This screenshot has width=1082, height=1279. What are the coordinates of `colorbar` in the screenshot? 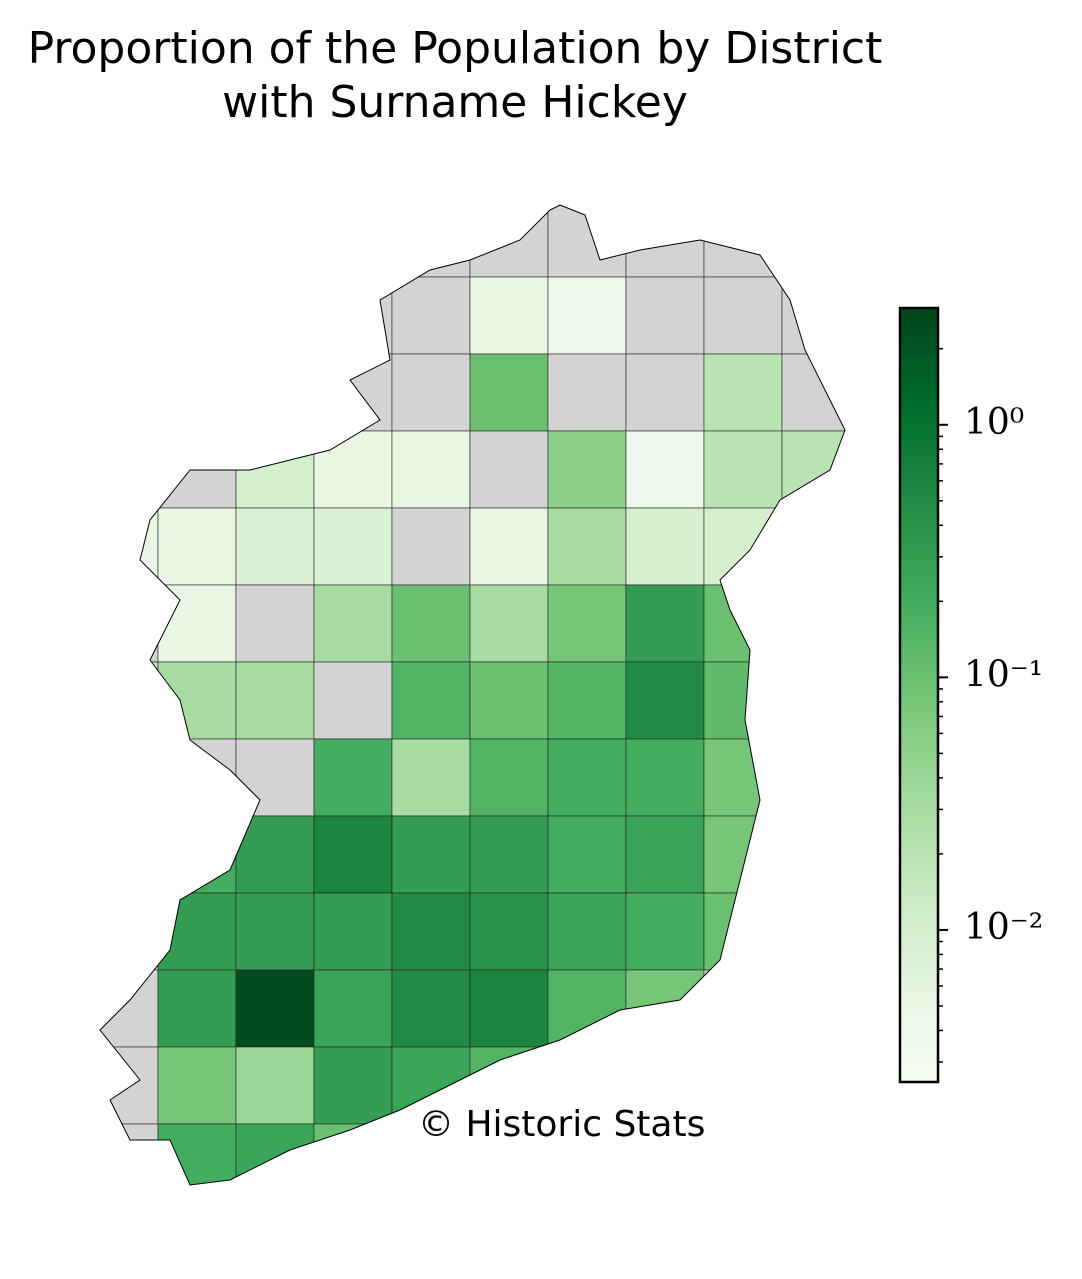 It's located at (919, 695).